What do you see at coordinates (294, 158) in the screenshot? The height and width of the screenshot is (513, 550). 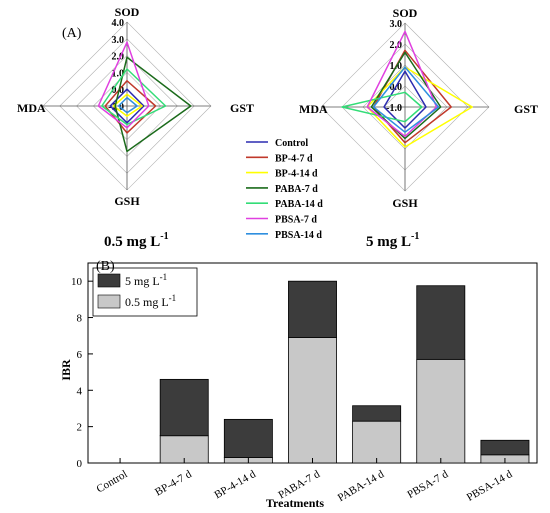 I see `legend-label: BP-4-7 d` at bounding box center [294, 158].